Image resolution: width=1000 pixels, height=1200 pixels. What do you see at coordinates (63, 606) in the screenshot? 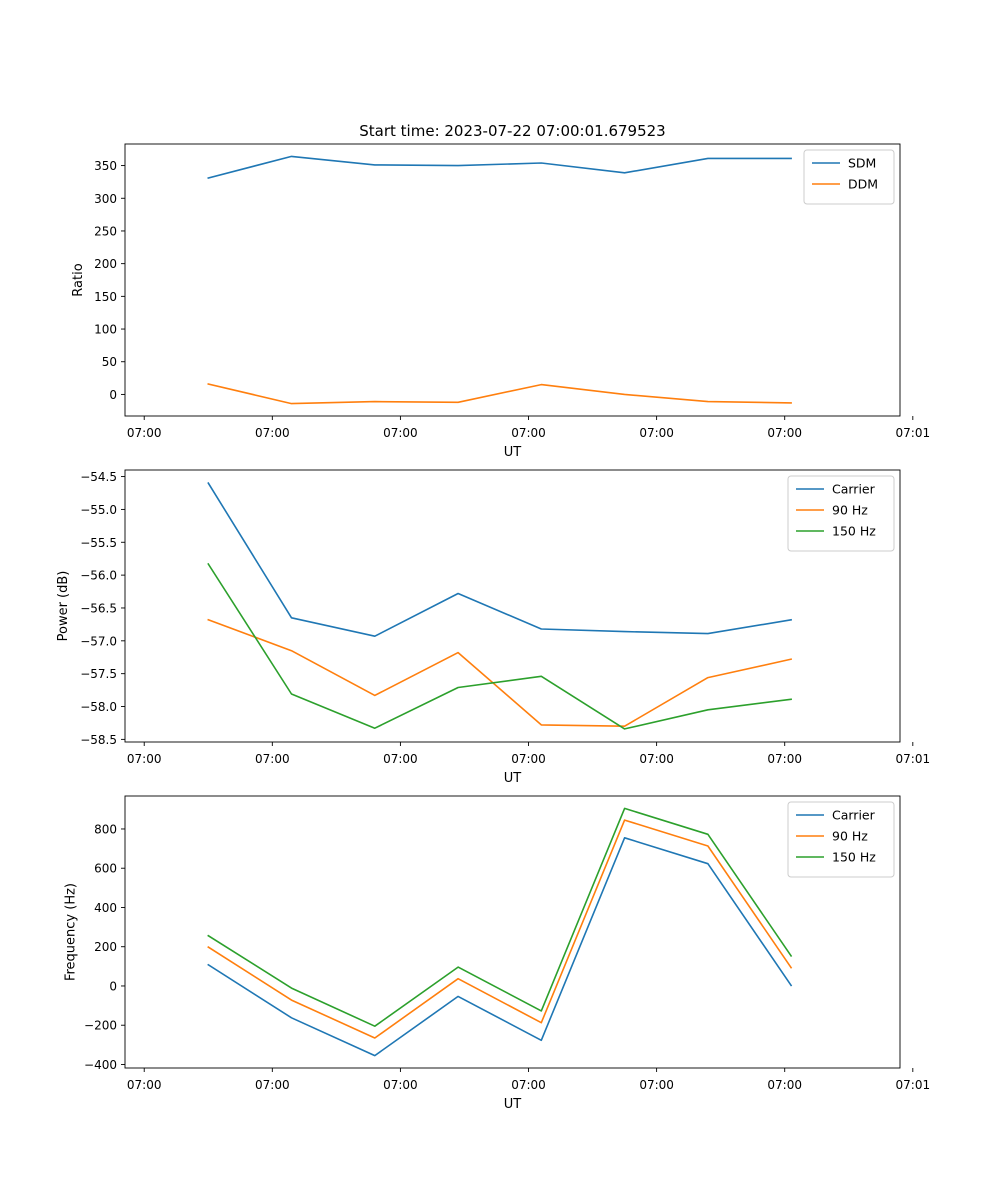
I see `y-axis-label: Power (dB)` at bounding box center [63, 606].